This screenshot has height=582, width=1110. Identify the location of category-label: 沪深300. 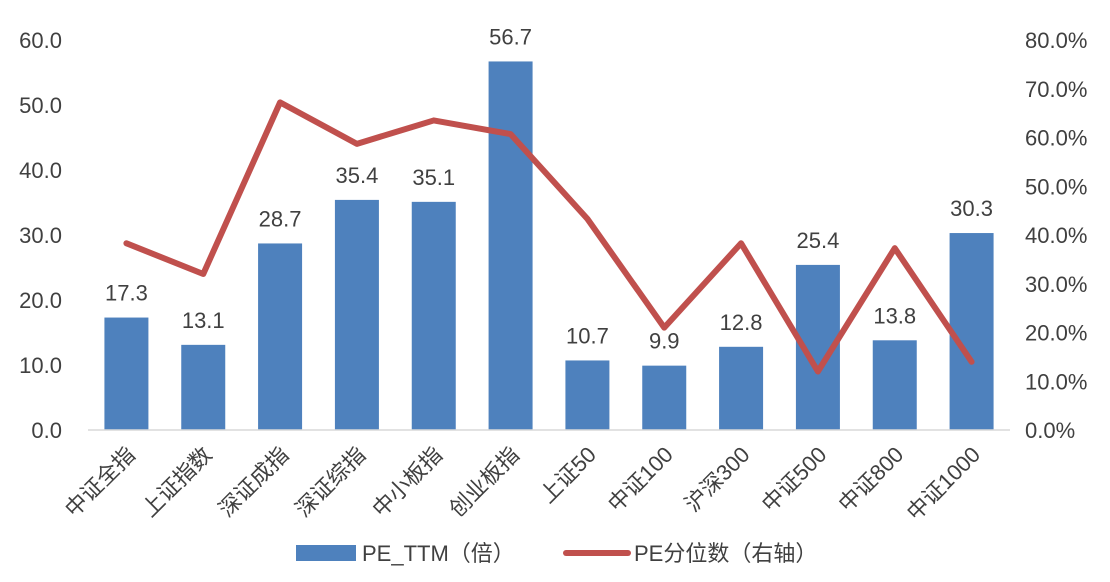
(717, 479).